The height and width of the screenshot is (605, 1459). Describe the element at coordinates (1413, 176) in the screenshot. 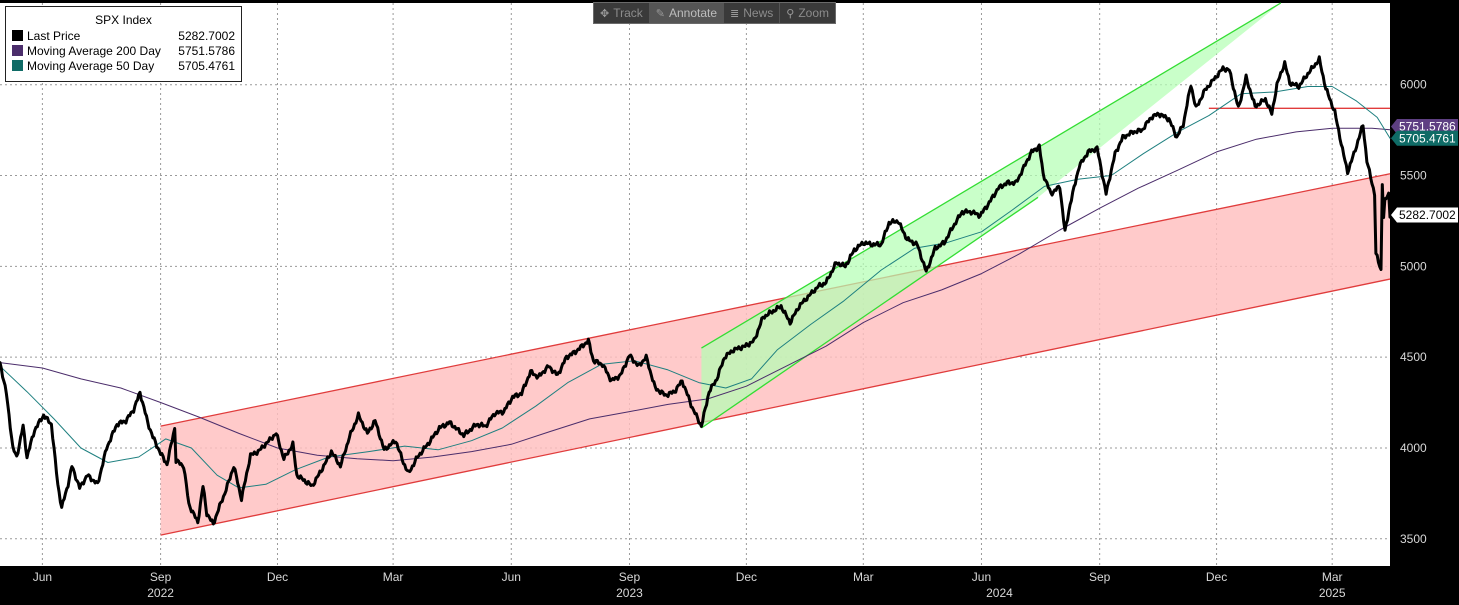

I see `y-tick-label: 5500` at that location.